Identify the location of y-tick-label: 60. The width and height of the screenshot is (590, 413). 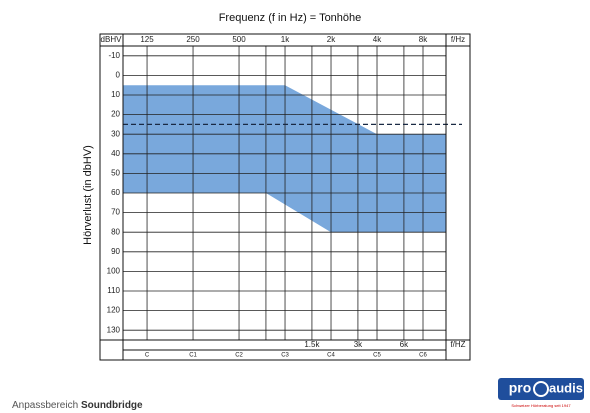
(115, 192).